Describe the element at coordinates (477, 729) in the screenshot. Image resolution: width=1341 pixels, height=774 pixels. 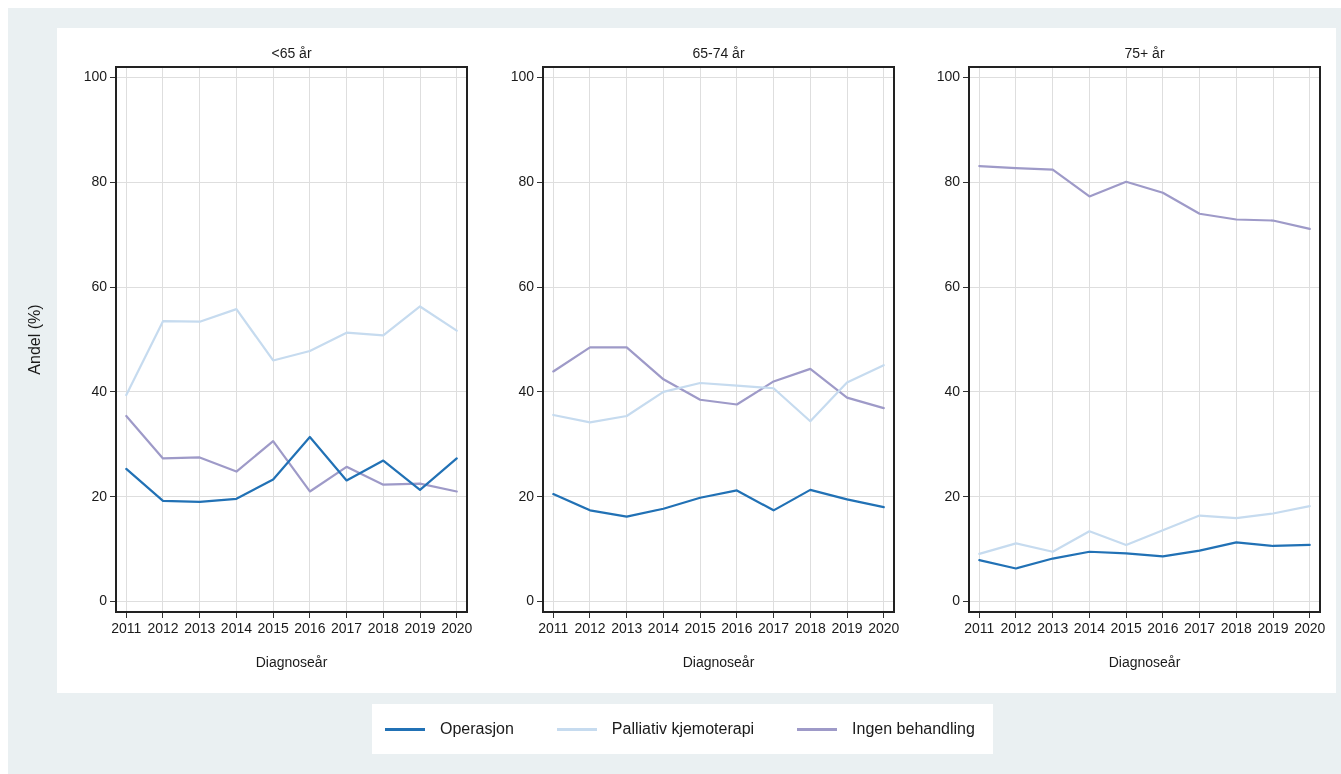
I see `legend-label: Operasjon` at that location.